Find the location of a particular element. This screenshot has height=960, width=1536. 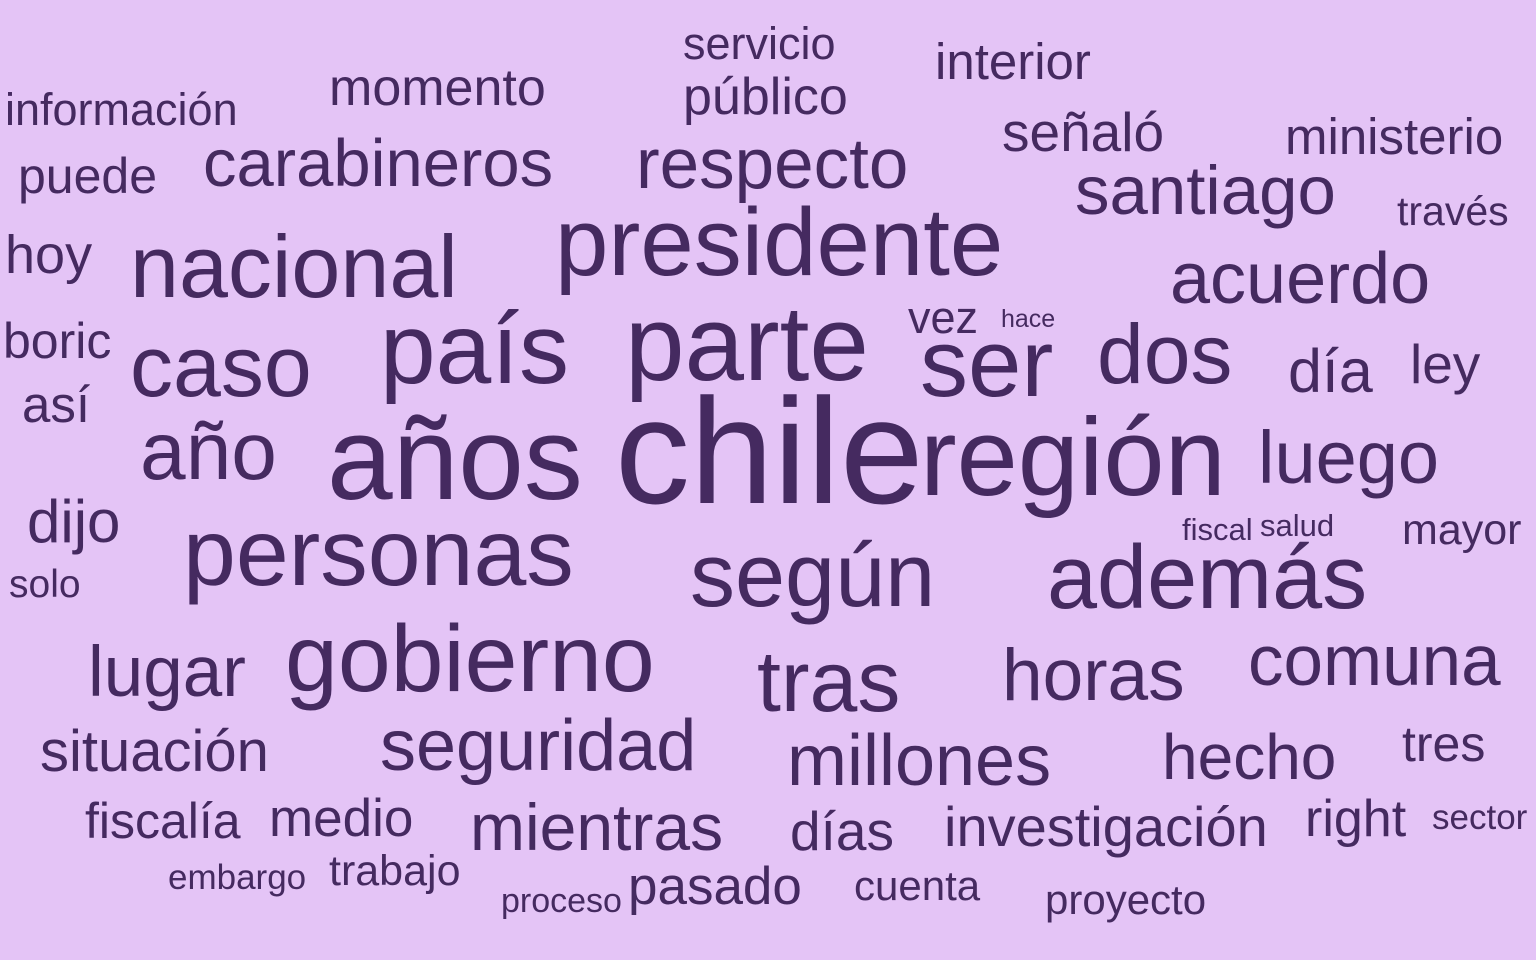

word-region: región is located at coordinates (1073, 457).